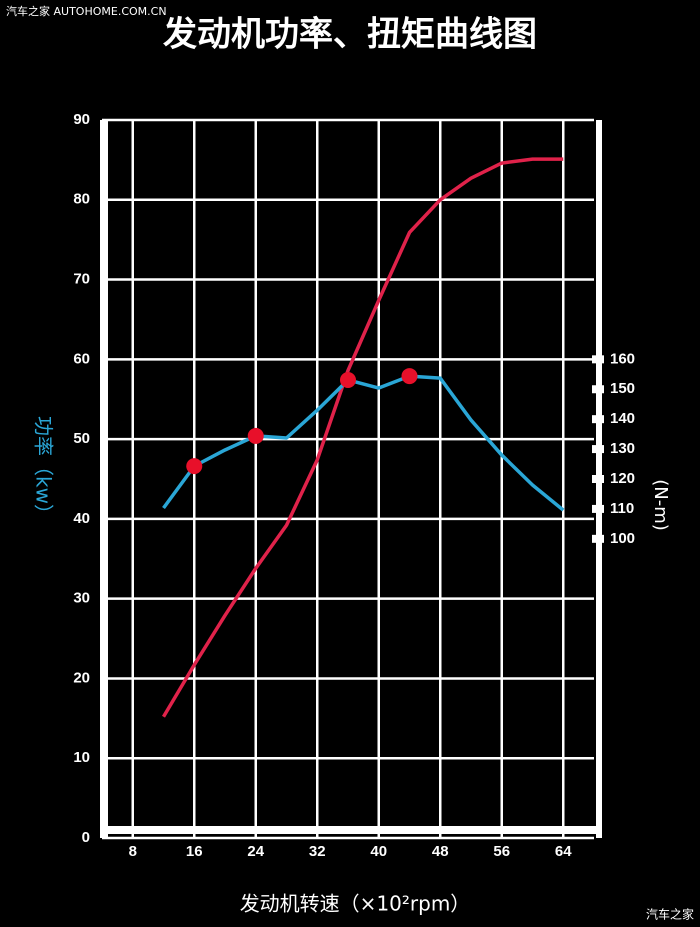  I want to click on y-tick-label: 80, so click(81, 199).